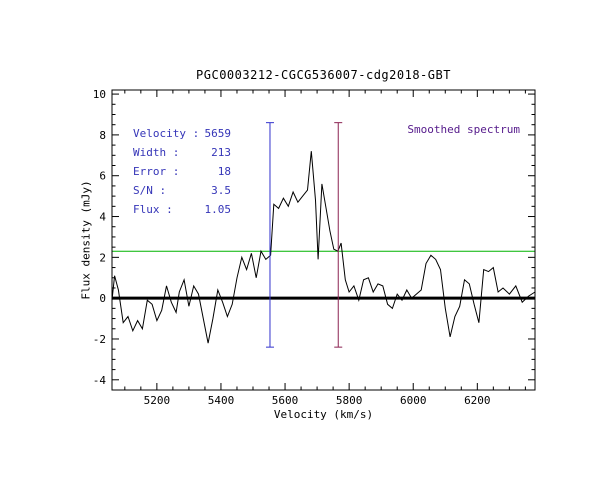 This screenshot has height=500, width=612. I want to click on stat-value: 3.5, so click(221, 190).